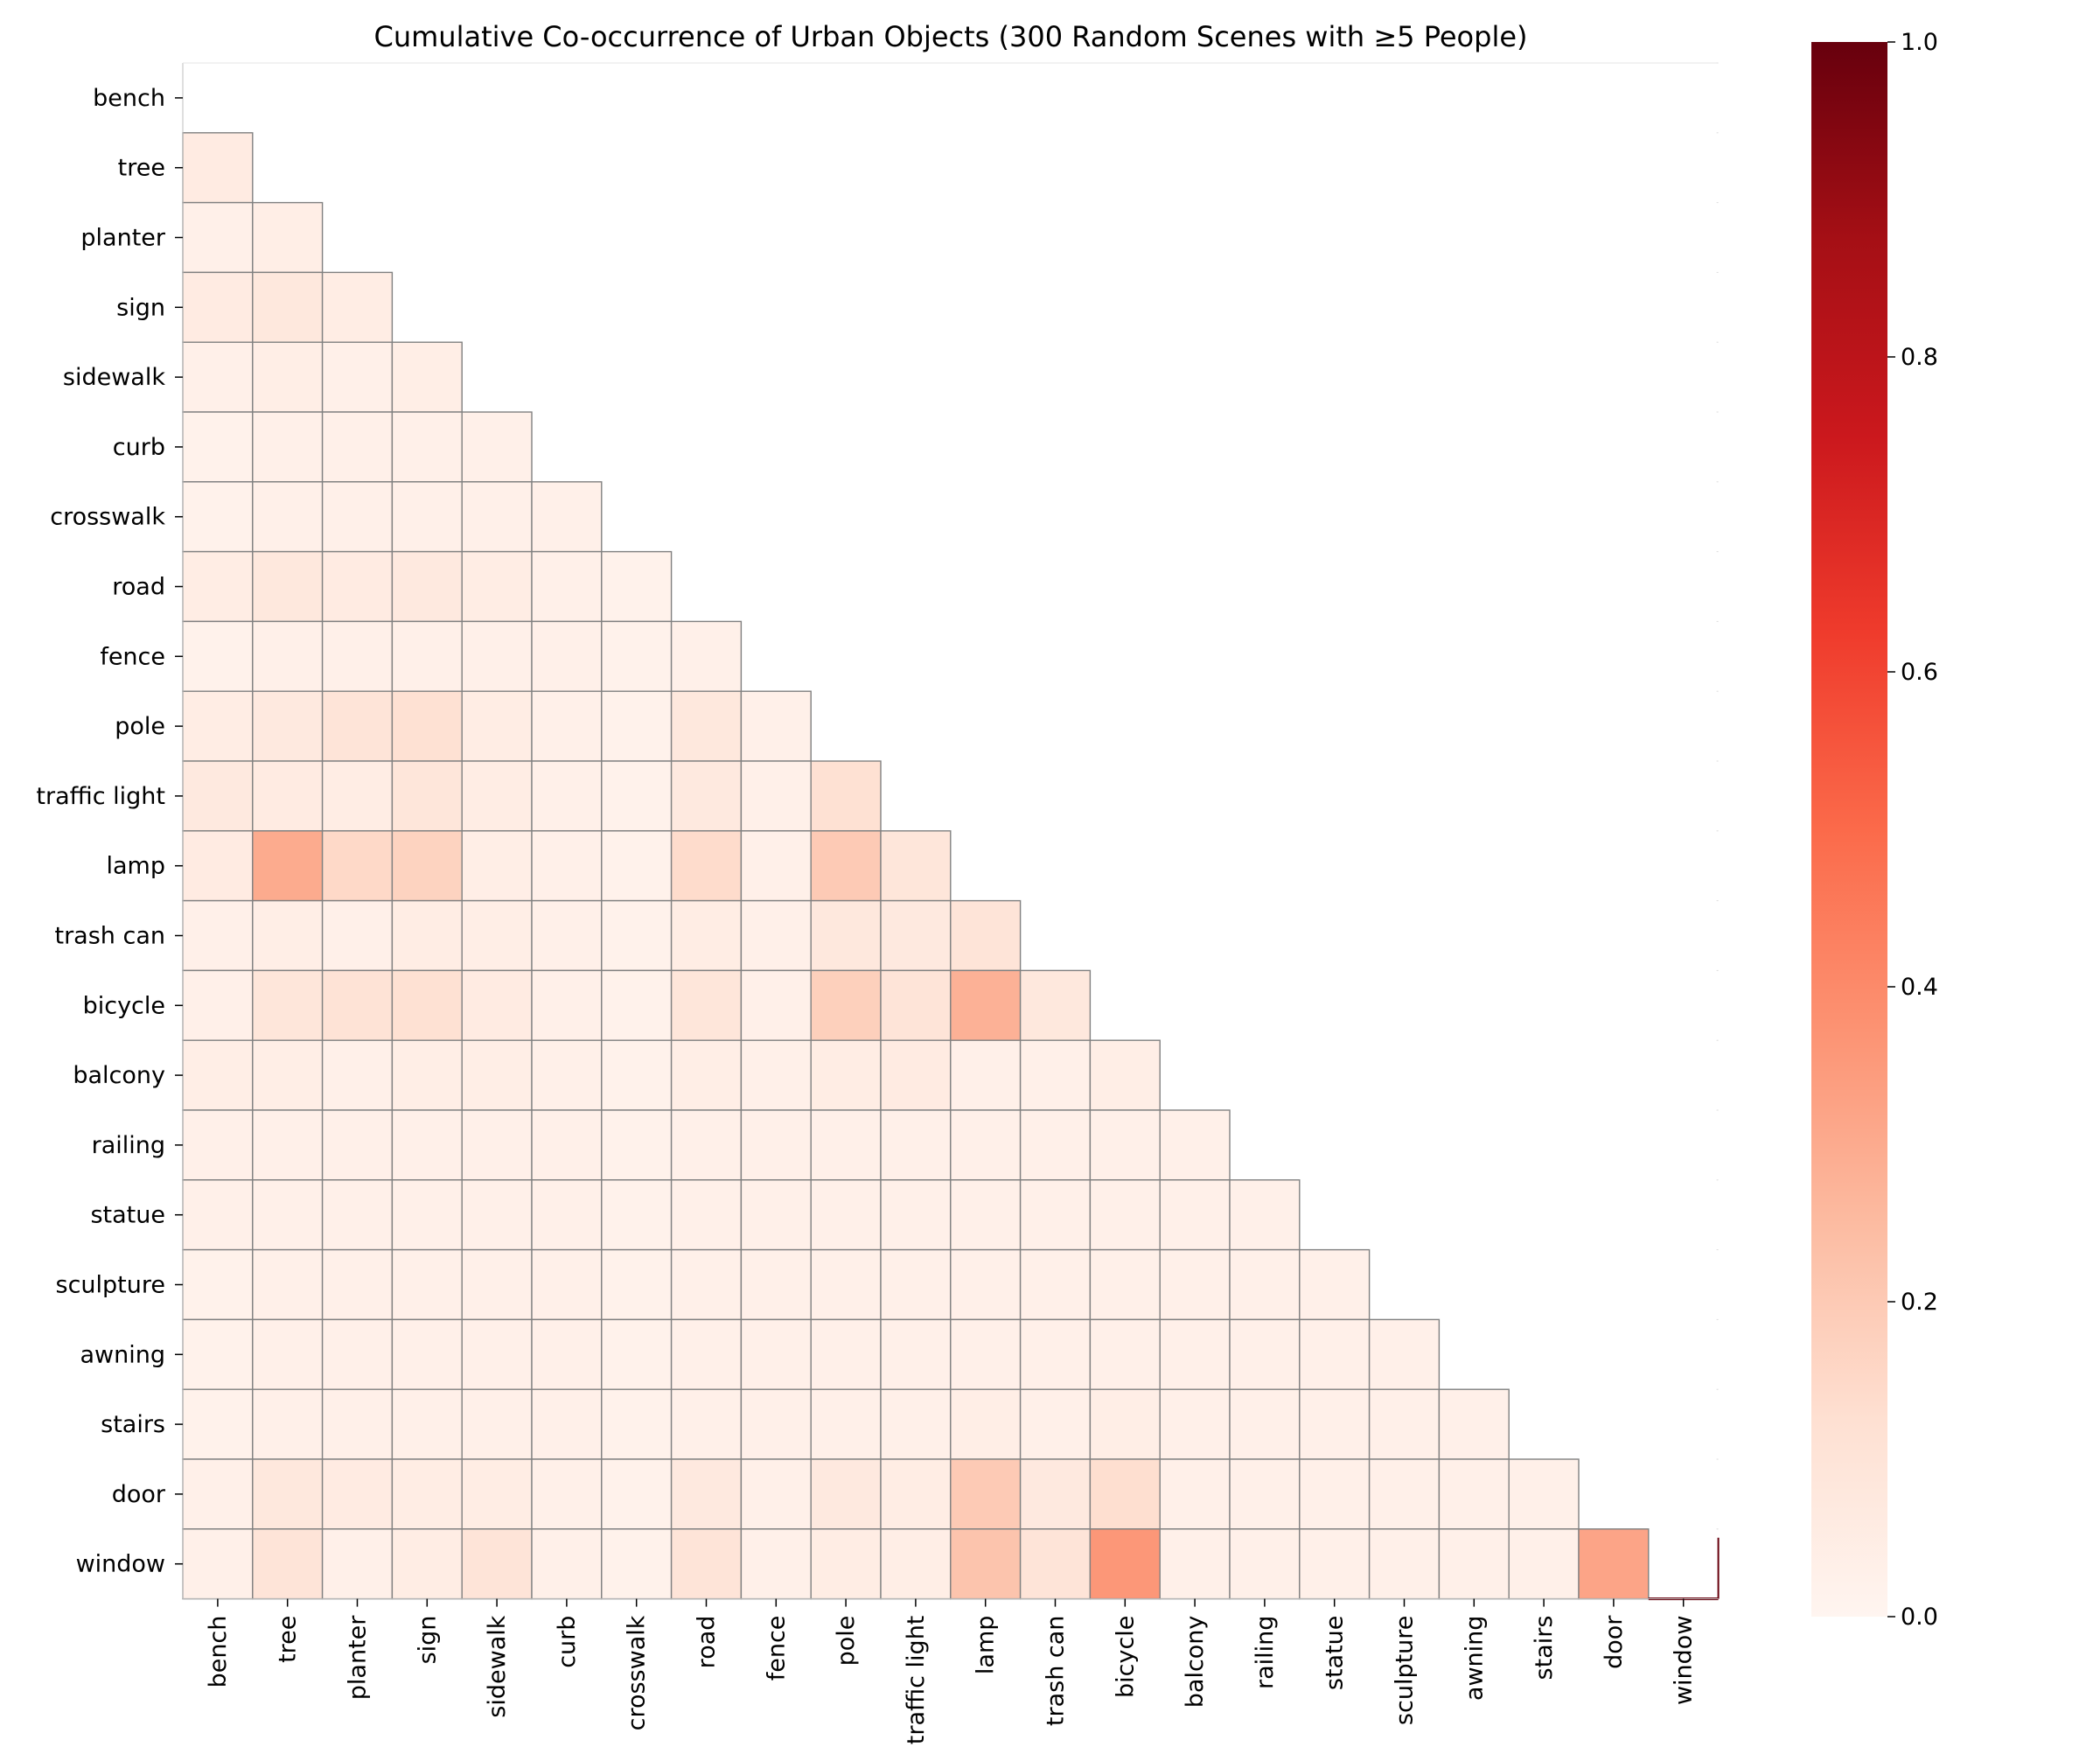 Image resolution: width=2100 pixels, height=1754 pixels. I want to click on x-tick-label: window, so click(1684, 1660).